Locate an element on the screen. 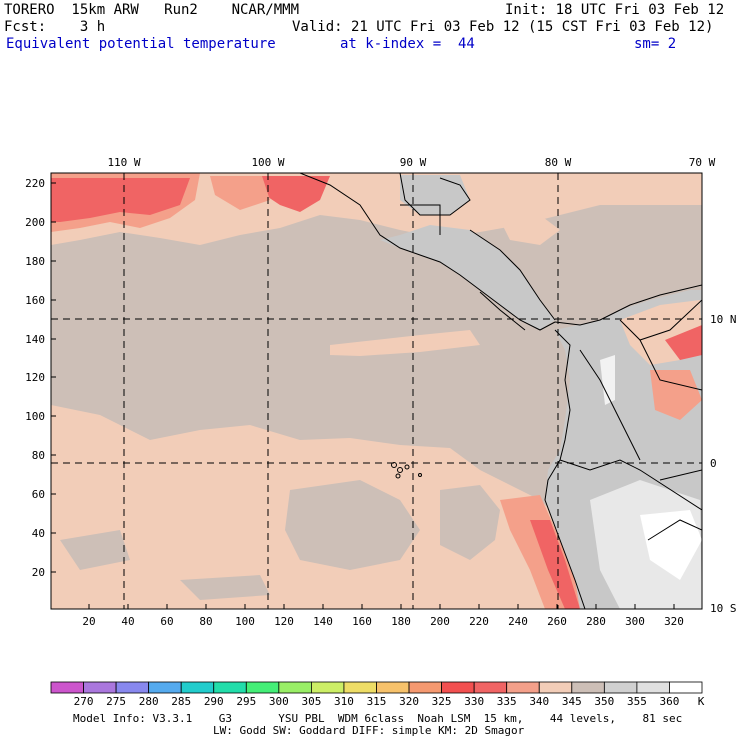 This screenshot has height=740, width=740. colorbar-label: 355 is located at coordinates (637, 701).